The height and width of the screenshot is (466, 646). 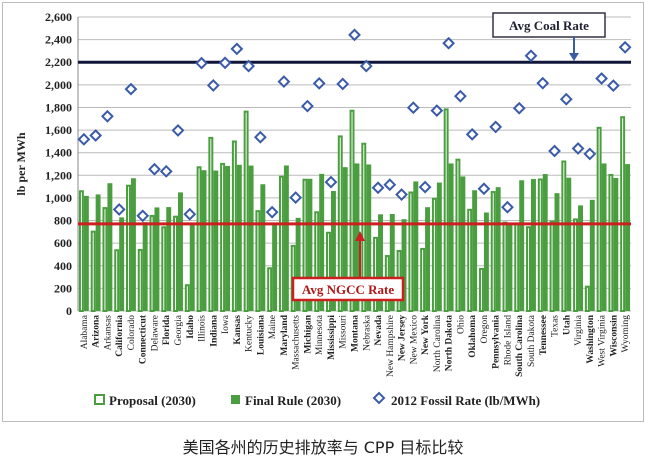 I want to click on x-tick-label: Florida, so click(x=167, y=330).